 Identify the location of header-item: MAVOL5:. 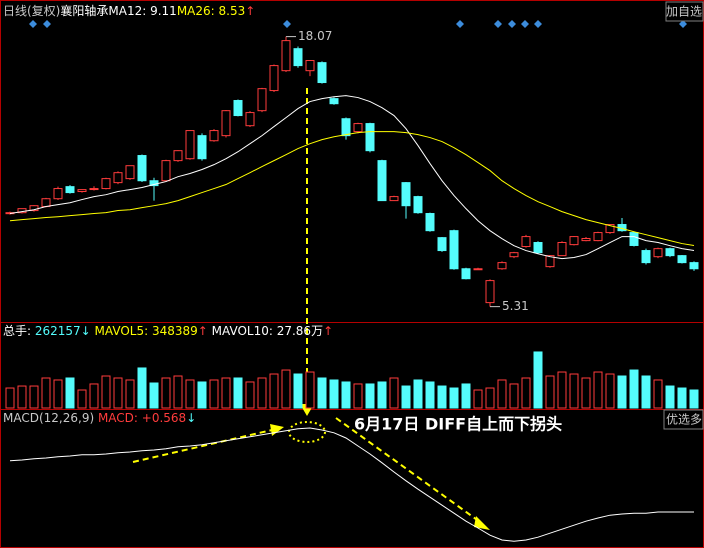
(121, 331).